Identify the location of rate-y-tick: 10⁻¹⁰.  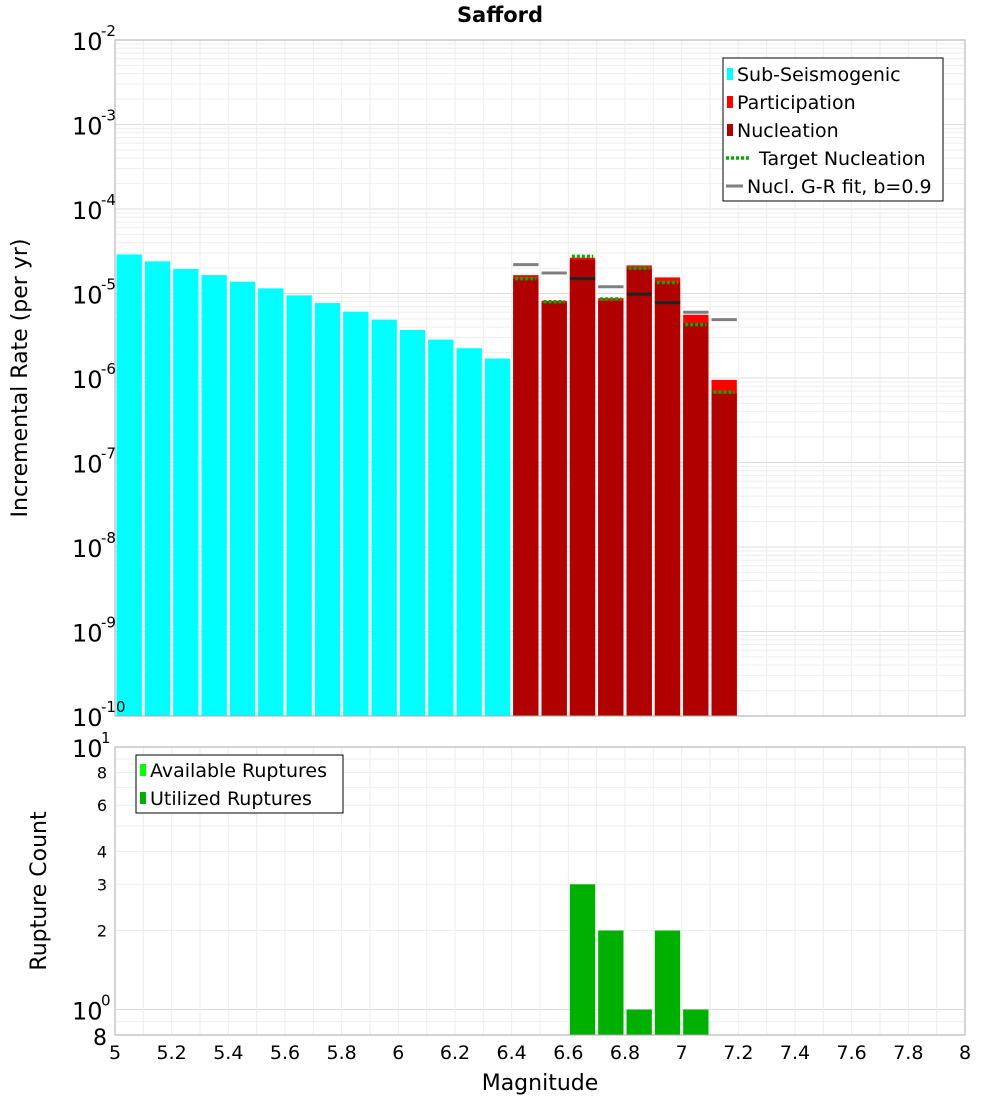
(99, 715).